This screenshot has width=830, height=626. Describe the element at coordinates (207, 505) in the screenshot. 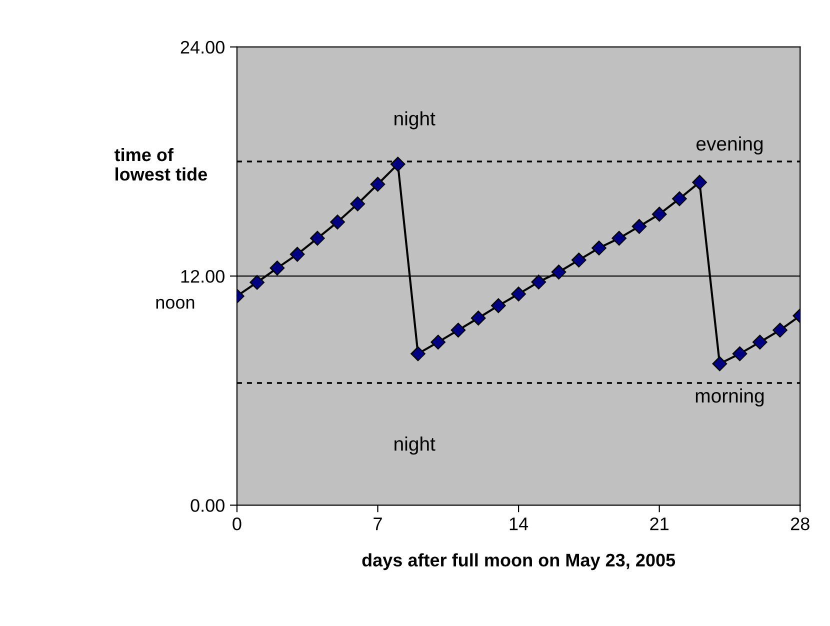

I see `y-tick-label: 0.00` at that location.